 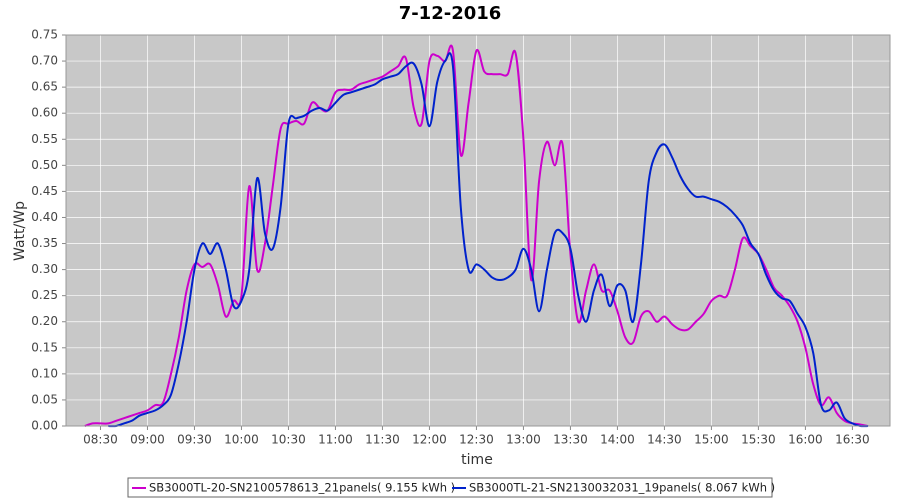 I want to click on y-tick-label: 0.00, so click(x=44, y=426).